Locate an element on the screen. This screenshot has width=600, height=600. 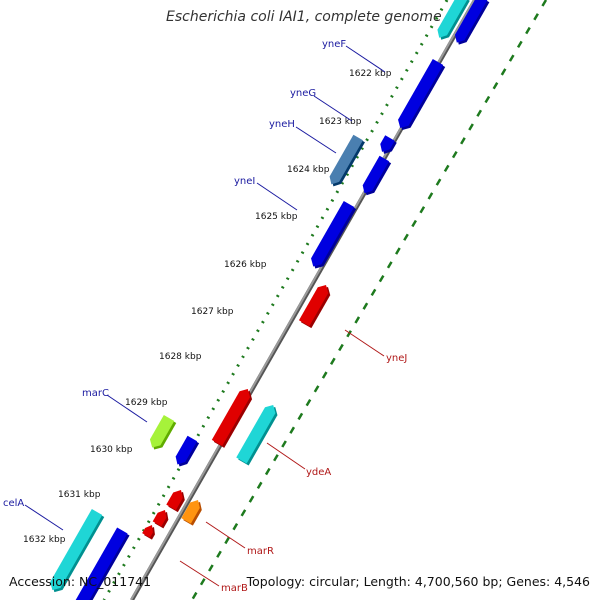
leader-marC is located at coordinates (127, 408).